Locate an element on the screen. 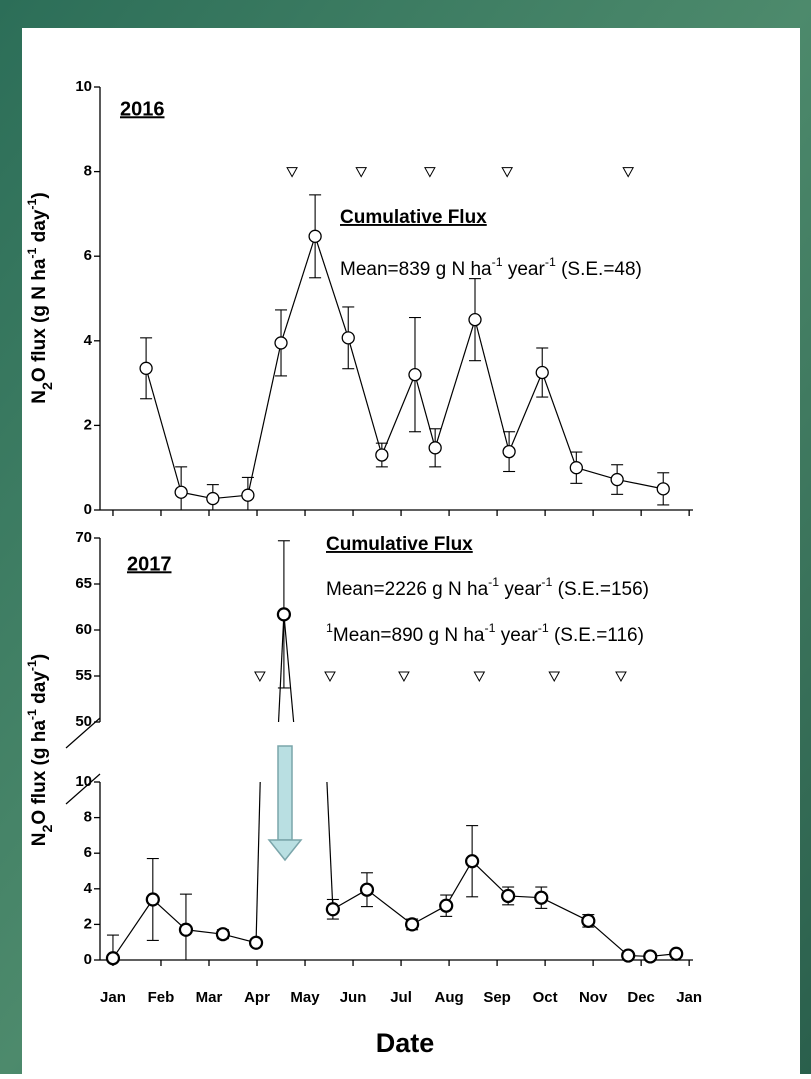 This screenshot has height=1079, width=811. annotation: Mean=839 g N ha-1 year-1 (S.E.=48) is located at coordinates (491, 267).